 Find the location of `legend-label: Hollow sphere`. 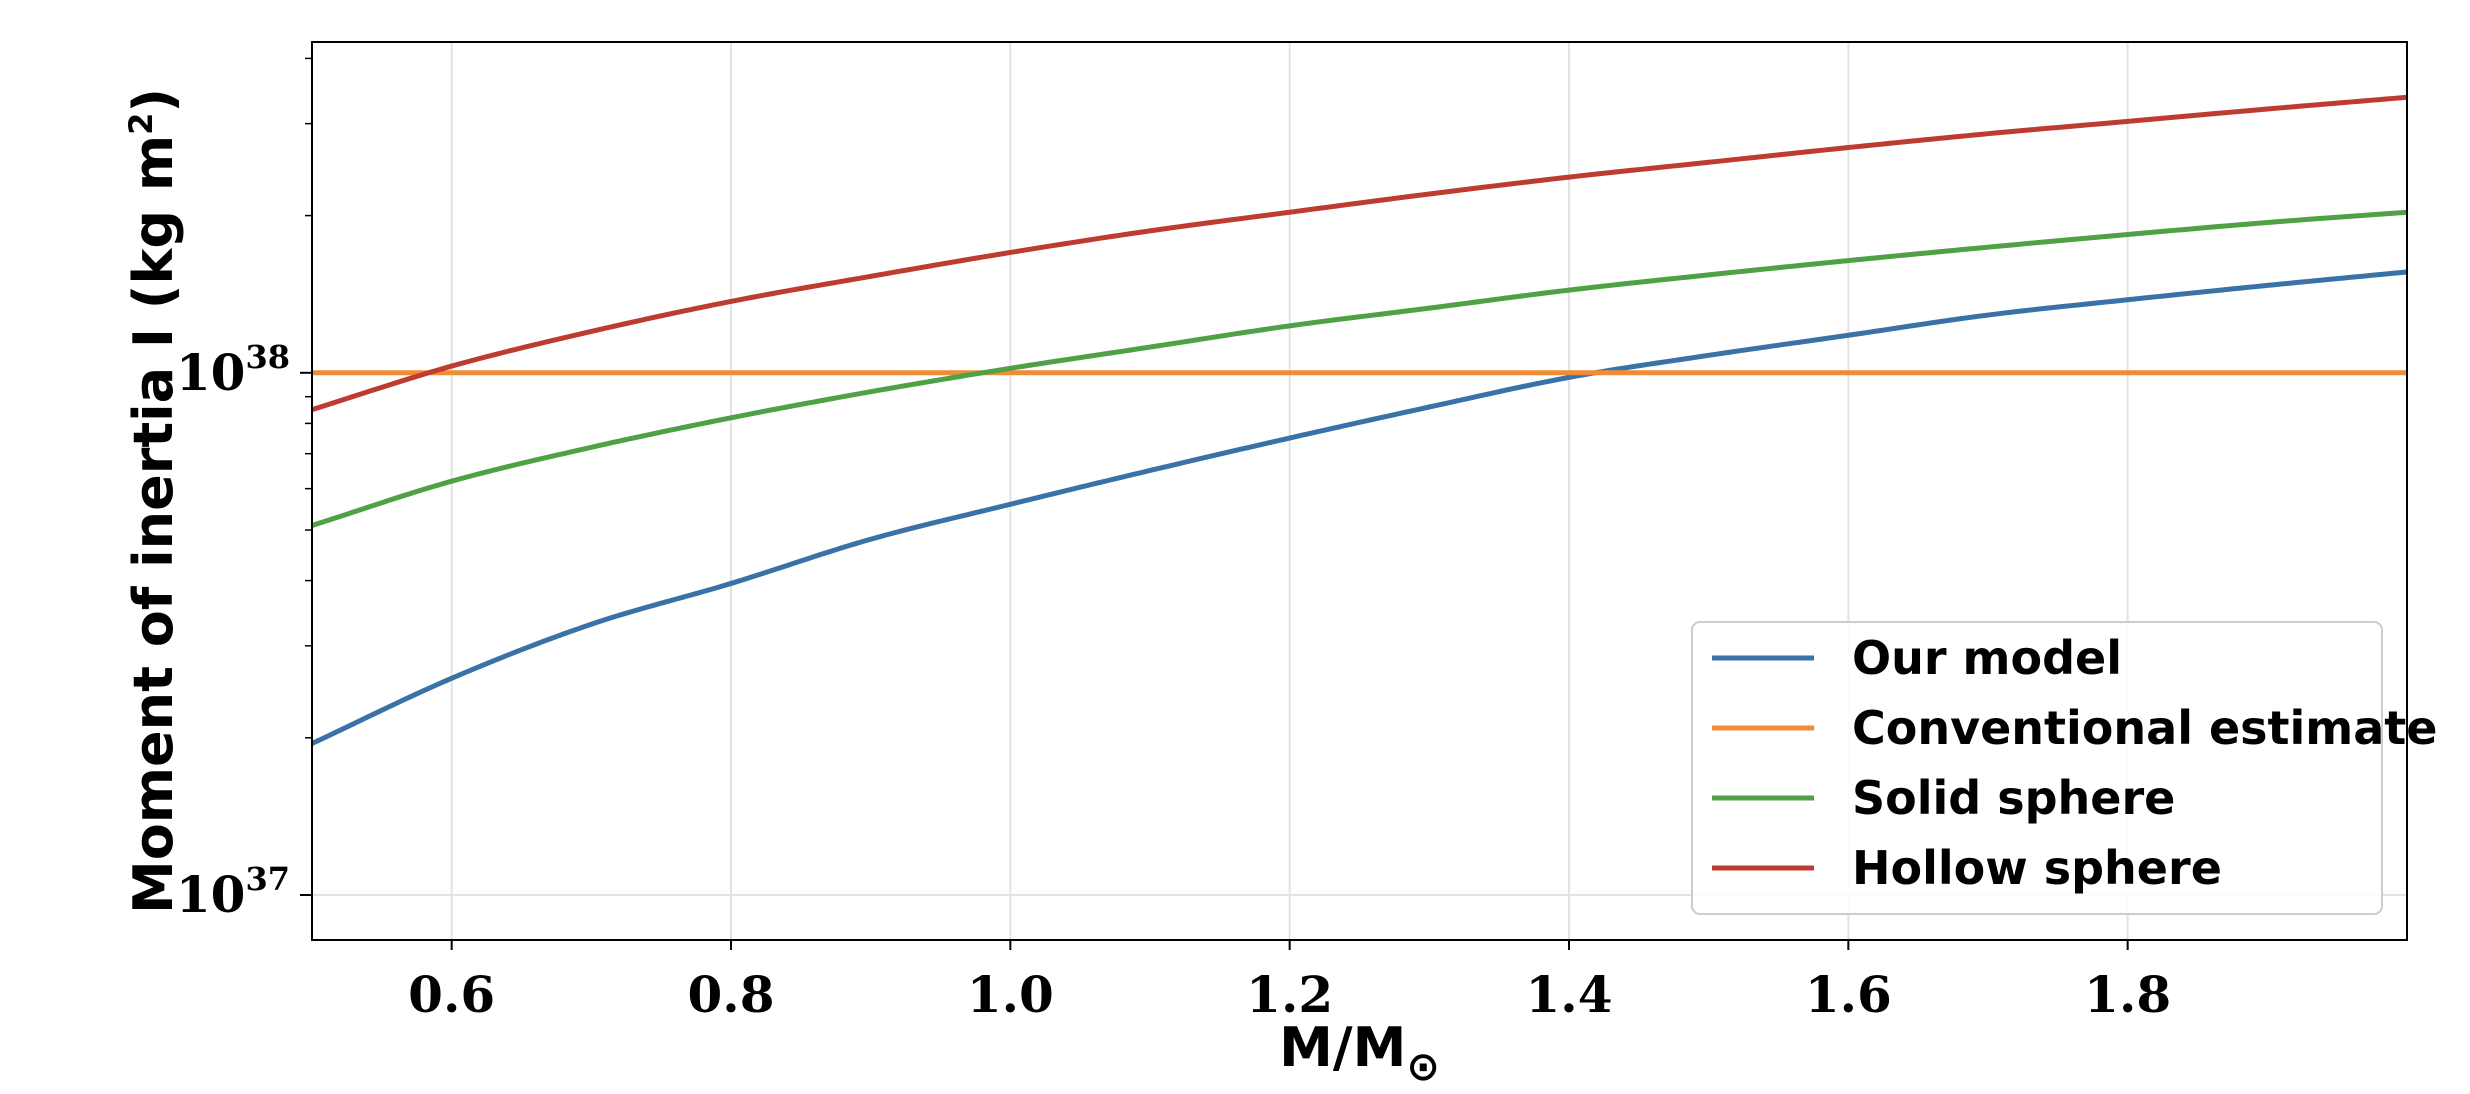

legend-label: Hollow sphere is located at coordinates (2037, 868).